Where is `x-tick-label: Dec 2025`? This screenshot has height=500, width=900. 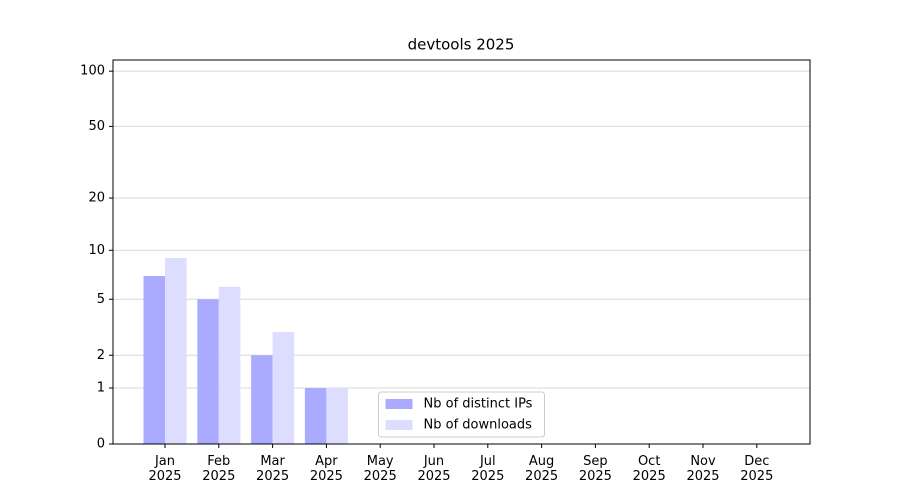
x-tick-label: Dec 2025 is located at coordinates (757, 469).